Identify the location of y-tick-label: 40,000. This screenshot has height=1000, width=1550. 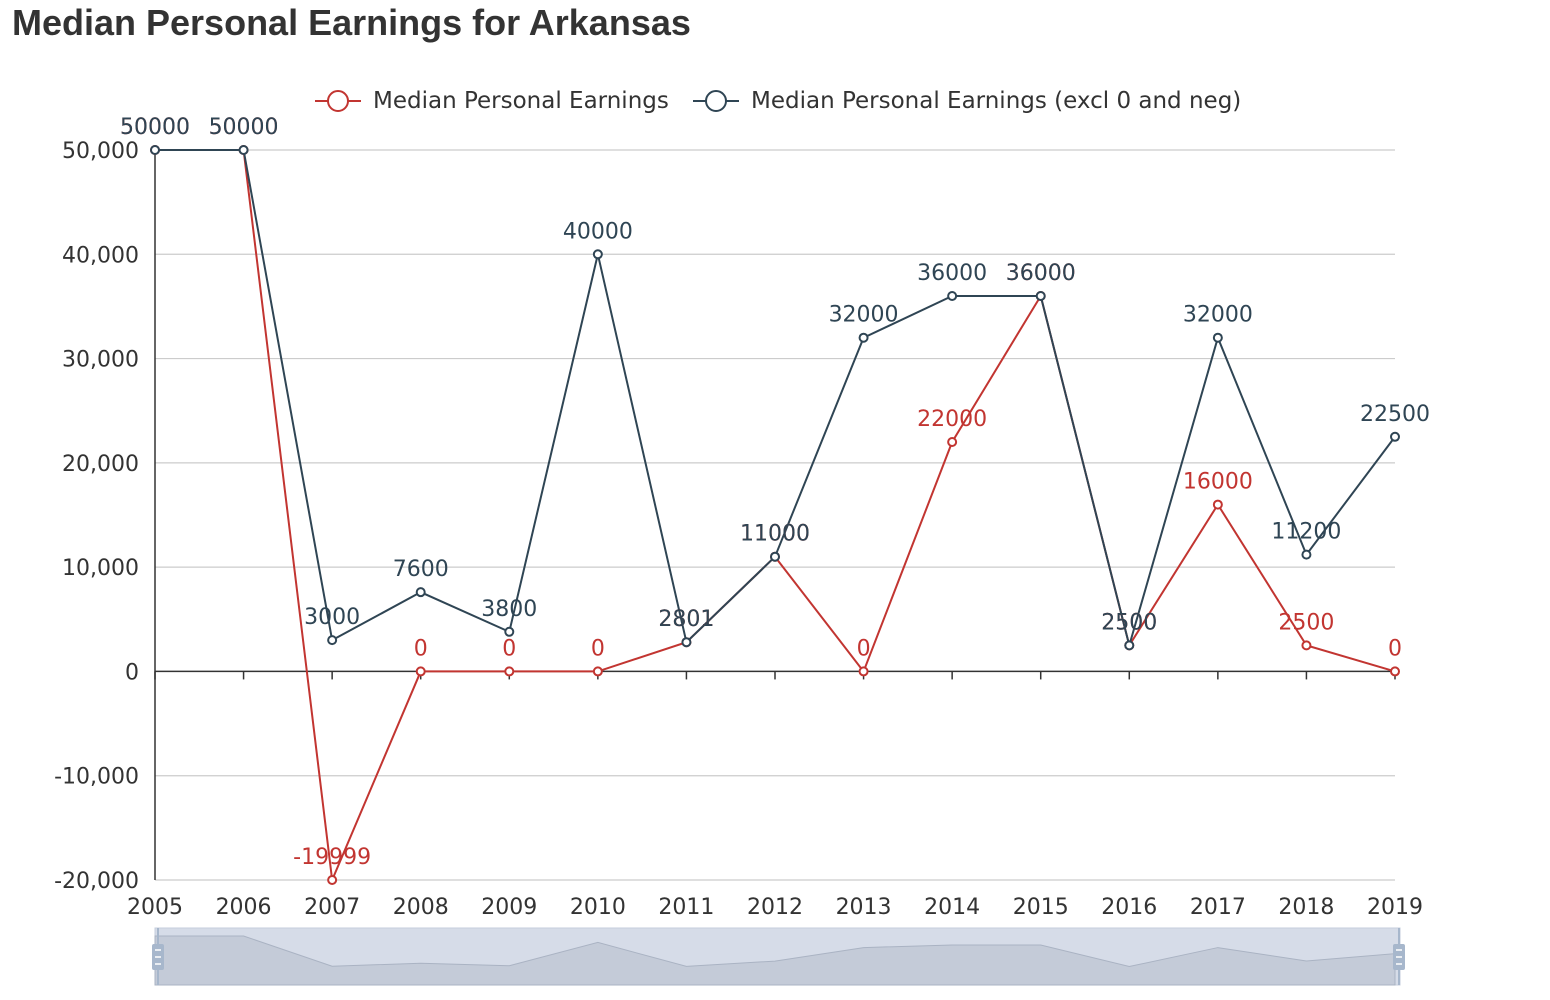
(100, 255).